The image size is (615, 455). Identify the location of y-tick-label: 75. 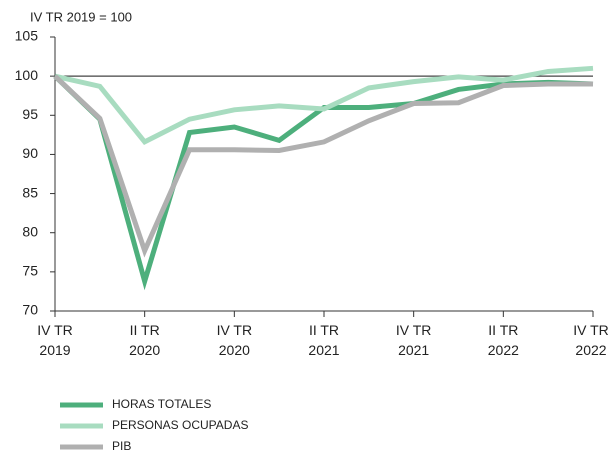
(30, 271).